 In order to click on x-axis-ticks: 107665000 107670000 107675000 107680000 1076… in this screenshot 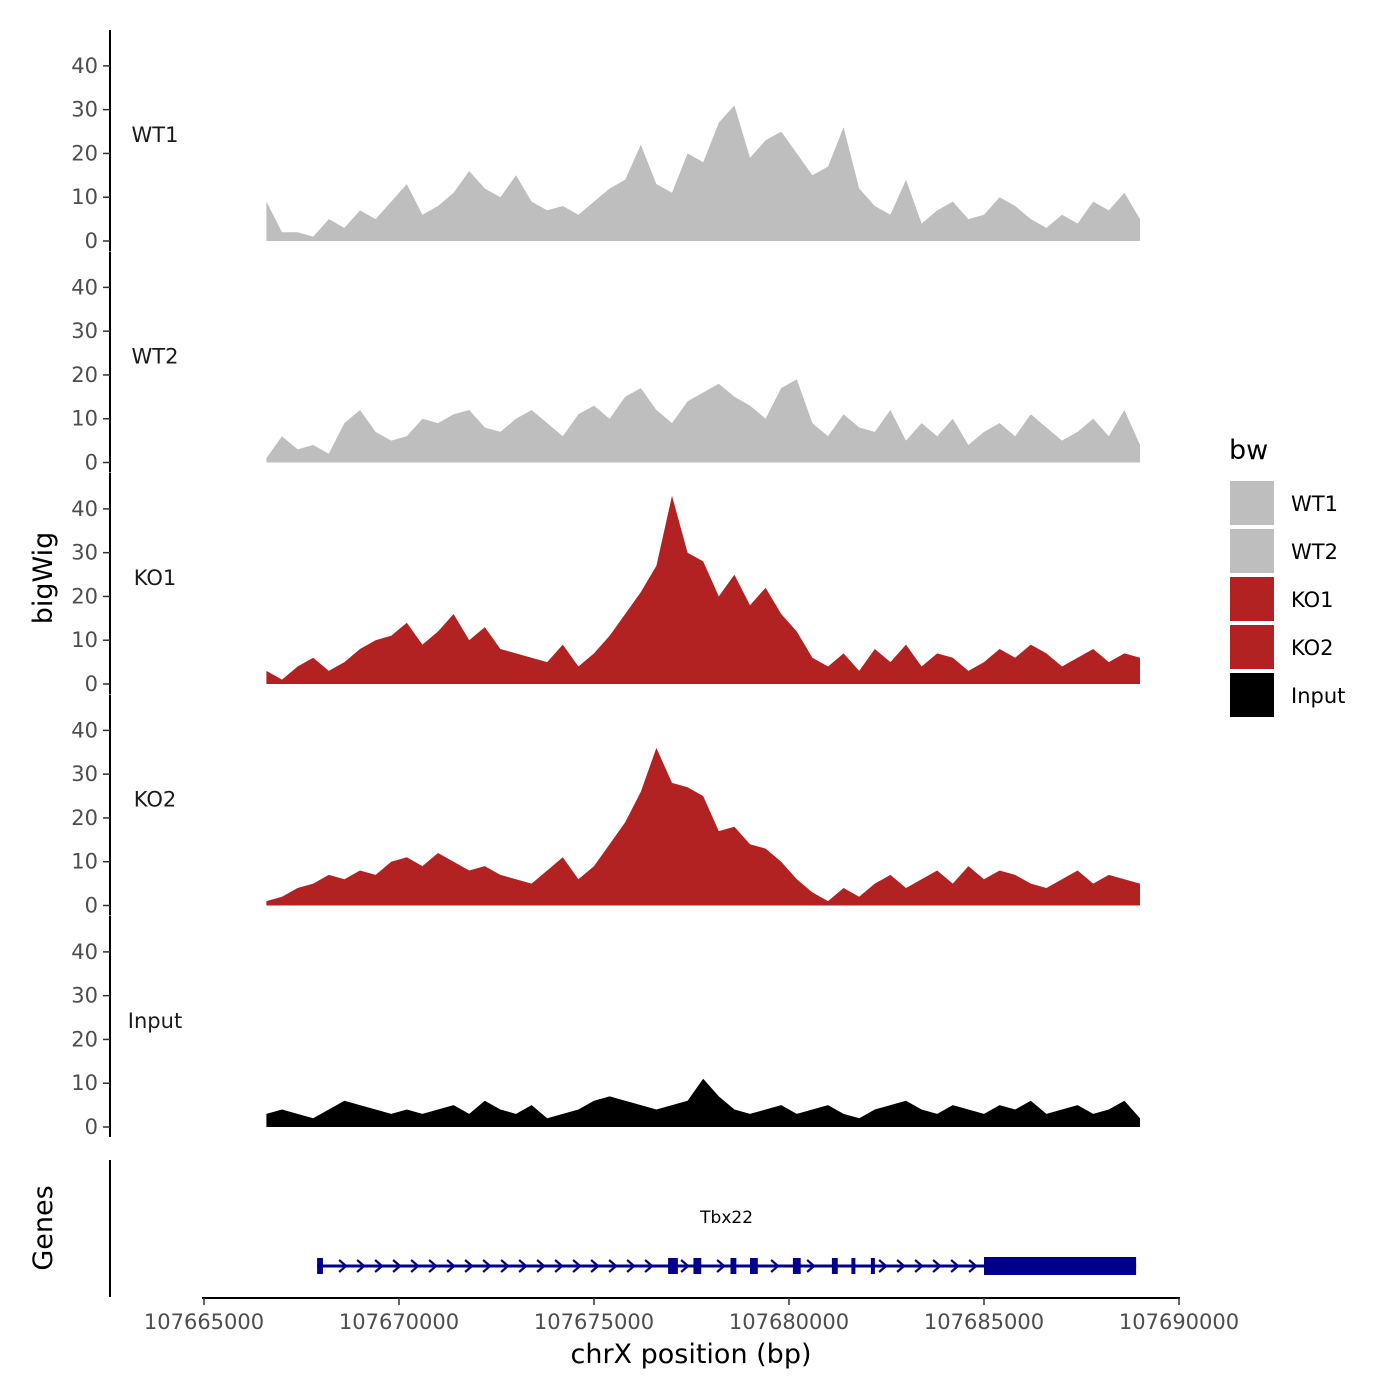, I will do `click(691, 1316)`.